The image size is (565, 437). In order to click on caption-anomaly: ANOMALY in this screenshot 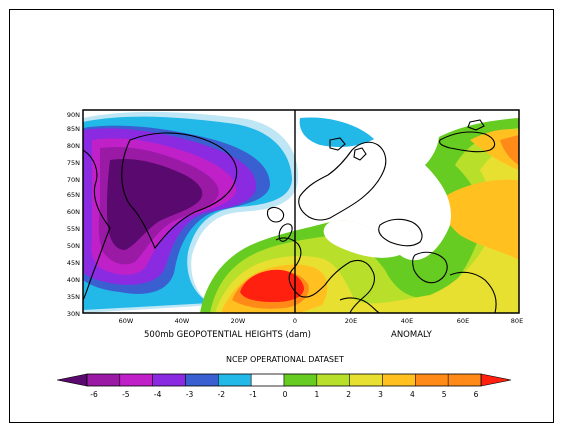, I will do `click(412, 335)`.